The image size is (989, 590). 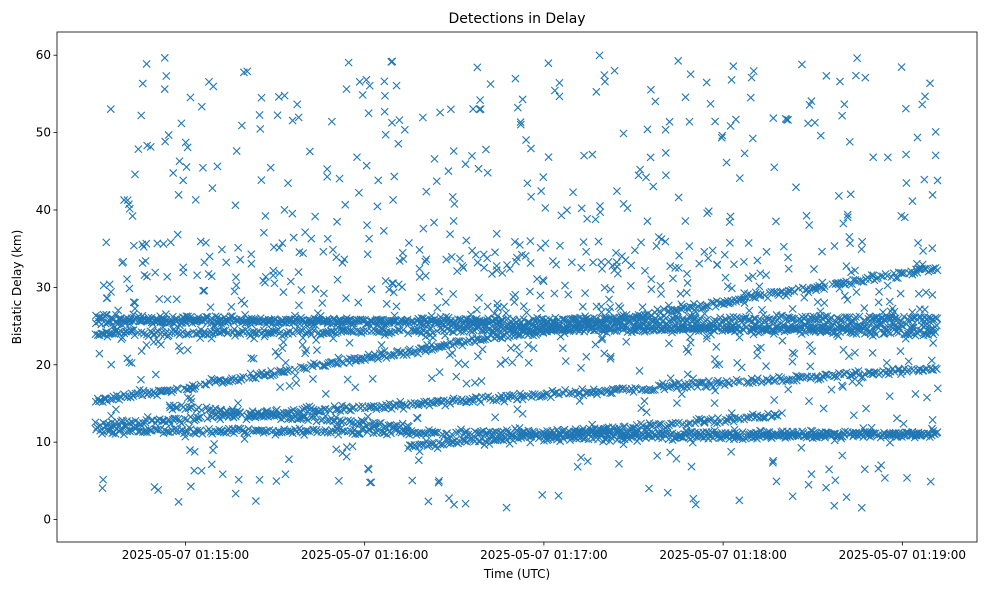 What do you see at coordinates (43, 210) in the screenshot?
I see `y-tick-label: 40` at bounding box center [43, 210].